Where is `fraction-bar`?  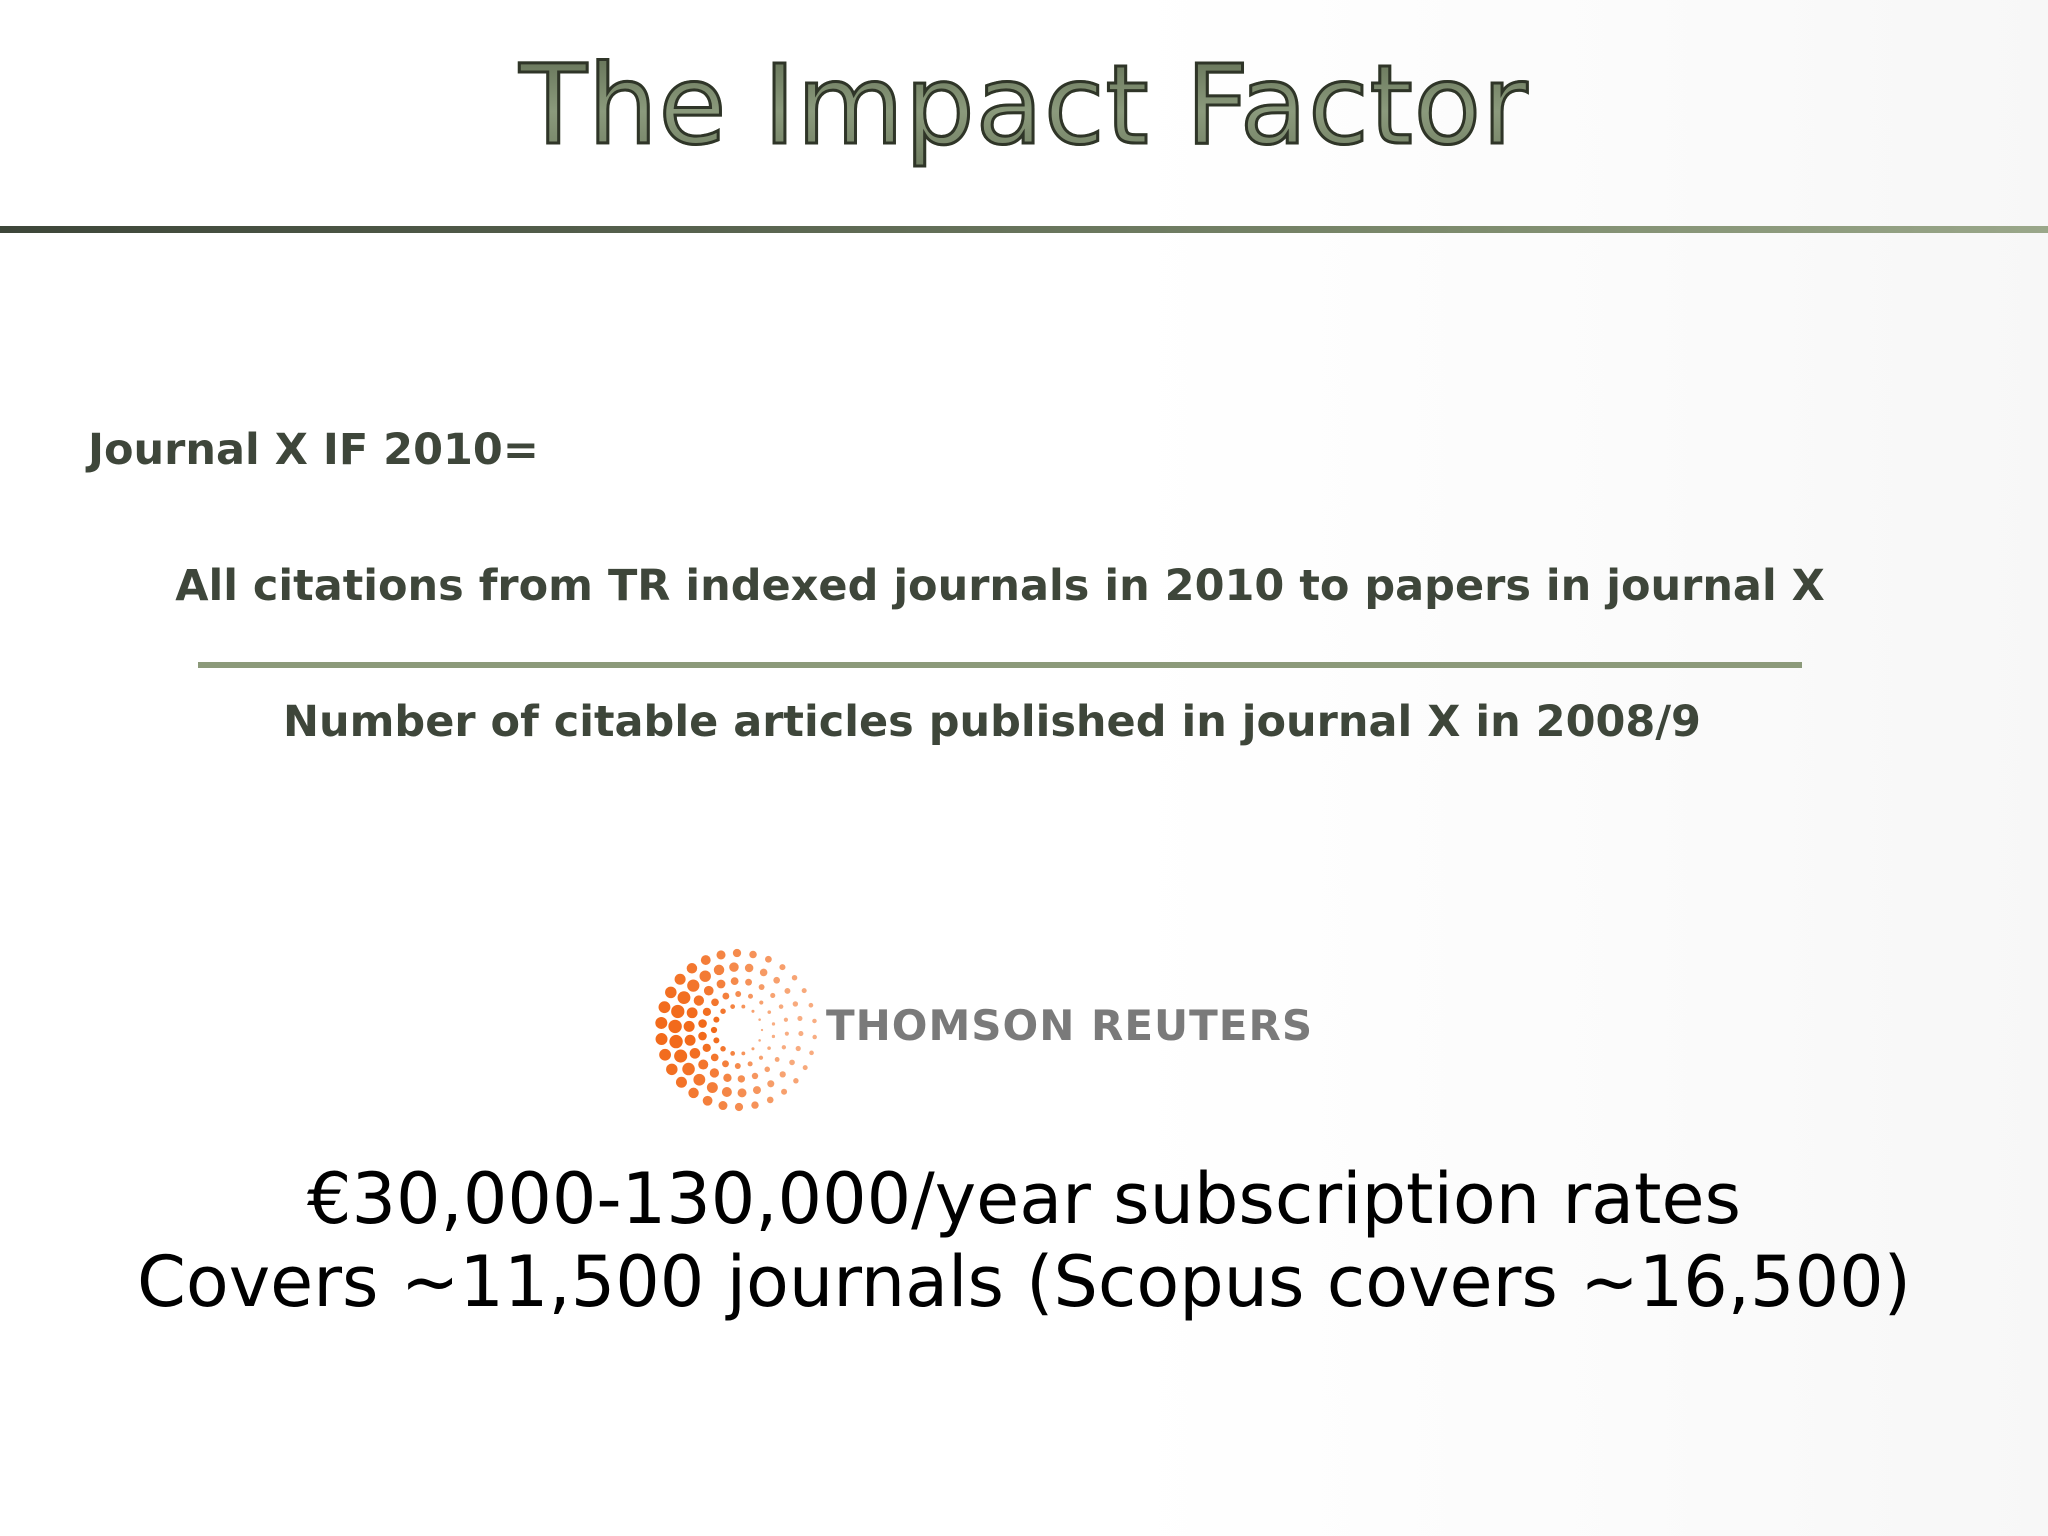 fraction-bar is located at coordinates (1000, 665).